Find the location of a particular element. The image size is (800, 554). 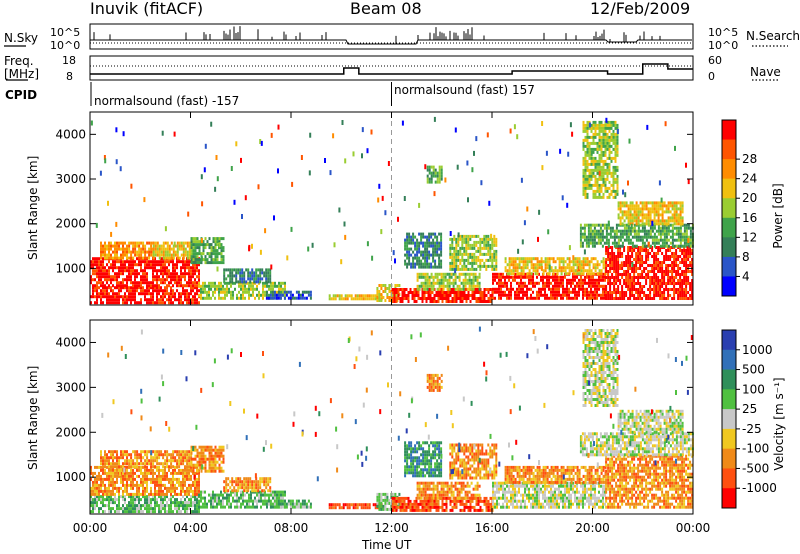

nsky-tick-bottom: 10^0 is located at coordinates (65, 45).